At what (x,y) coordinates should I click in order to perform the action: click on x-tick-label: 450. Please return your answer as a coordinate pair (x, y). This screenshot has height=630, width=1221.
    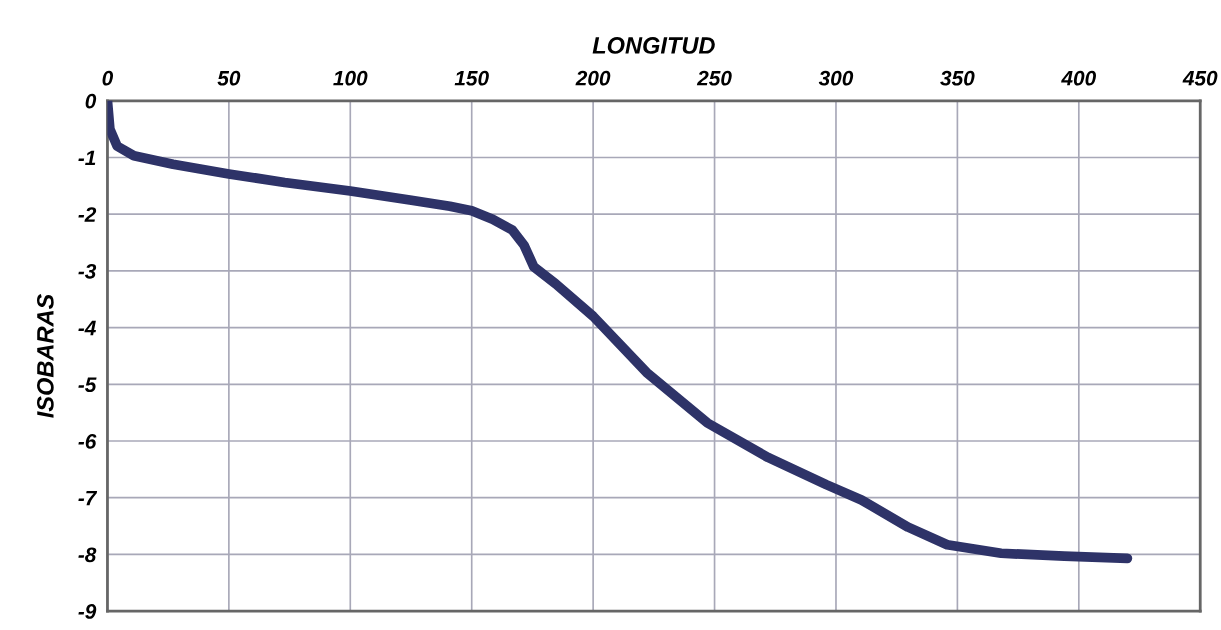
    Looking at the image, I should click on (1200, 78).